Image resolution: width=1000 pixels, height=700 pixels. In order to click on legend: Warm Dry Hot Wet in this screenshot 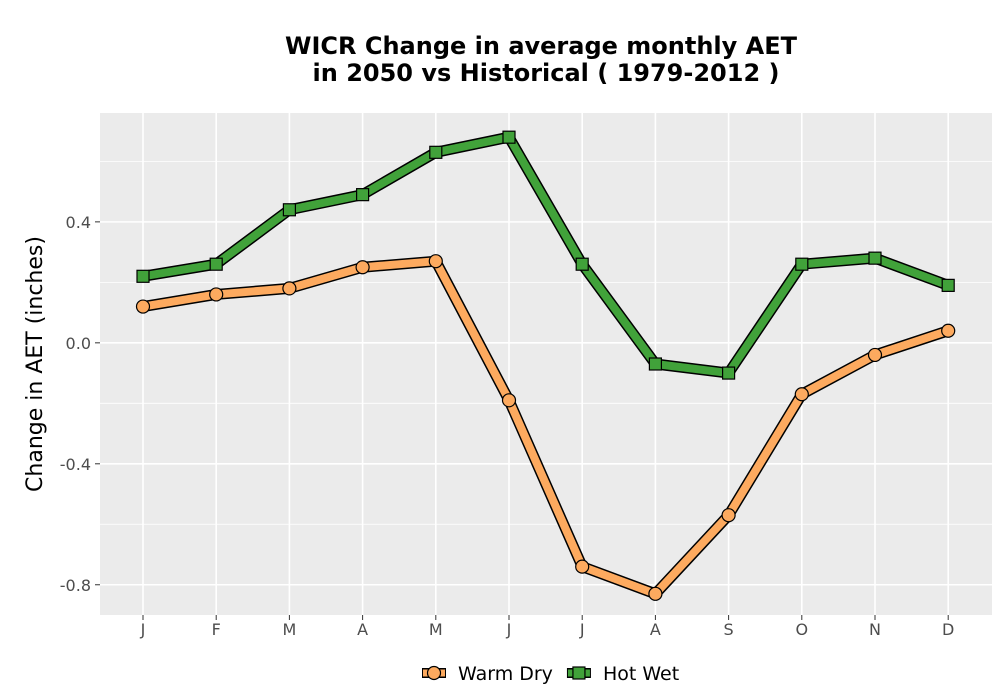, I will do `click(550, 674)`.